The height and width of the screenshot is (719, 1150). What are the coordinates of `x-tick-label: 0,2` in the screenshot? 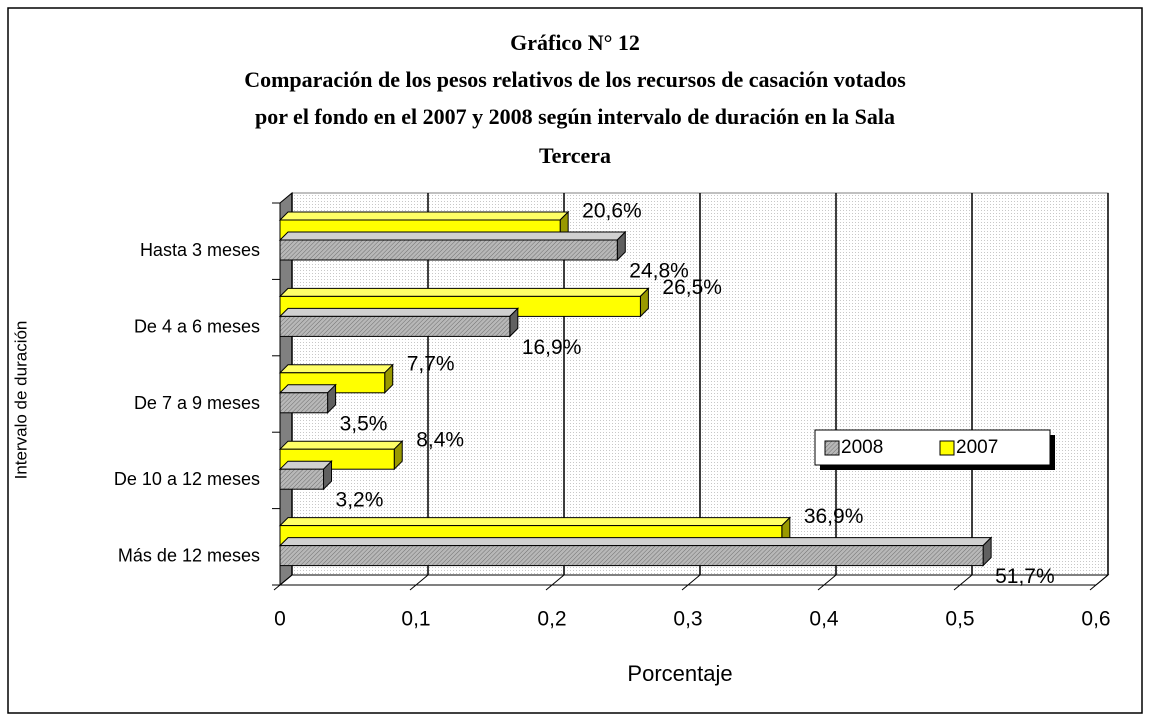 It's located at (551, 619).